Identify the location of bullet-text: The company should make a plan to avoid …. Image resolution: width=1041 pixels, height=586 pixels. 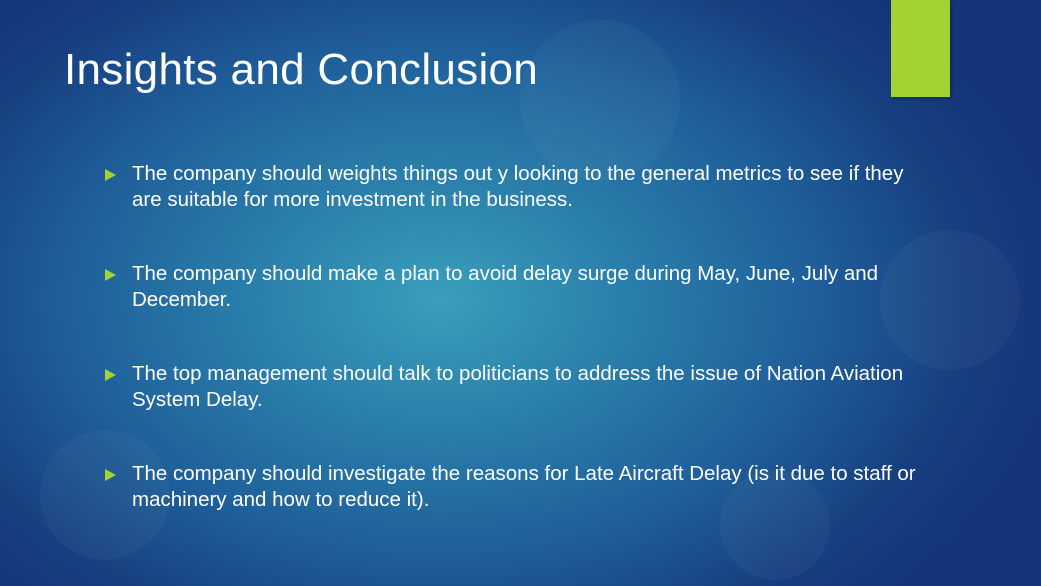
(505, 286).